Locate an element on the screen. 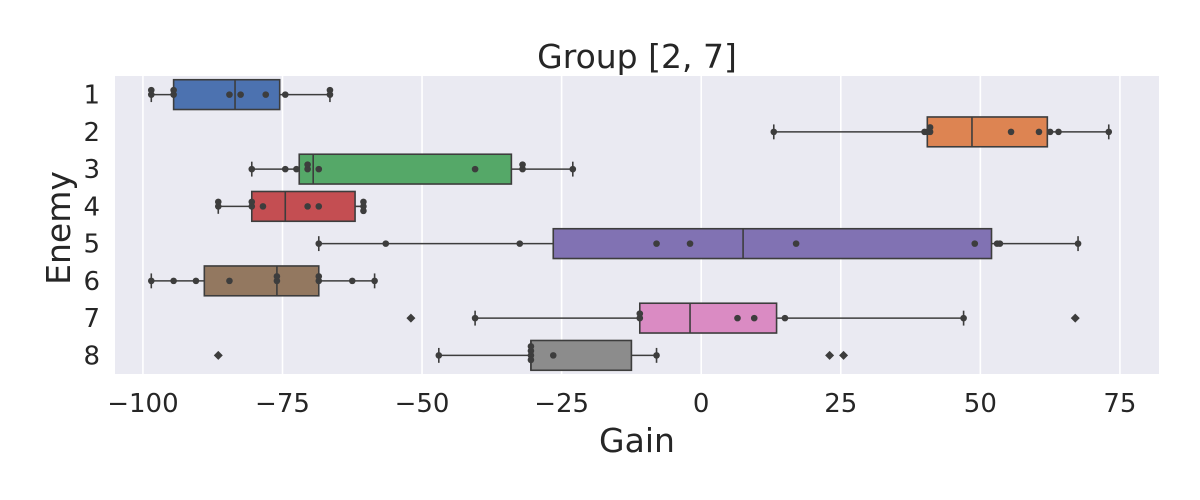 The image size is (1200, 500). y-tick-label: 2 is located at coordinates (91, 133).